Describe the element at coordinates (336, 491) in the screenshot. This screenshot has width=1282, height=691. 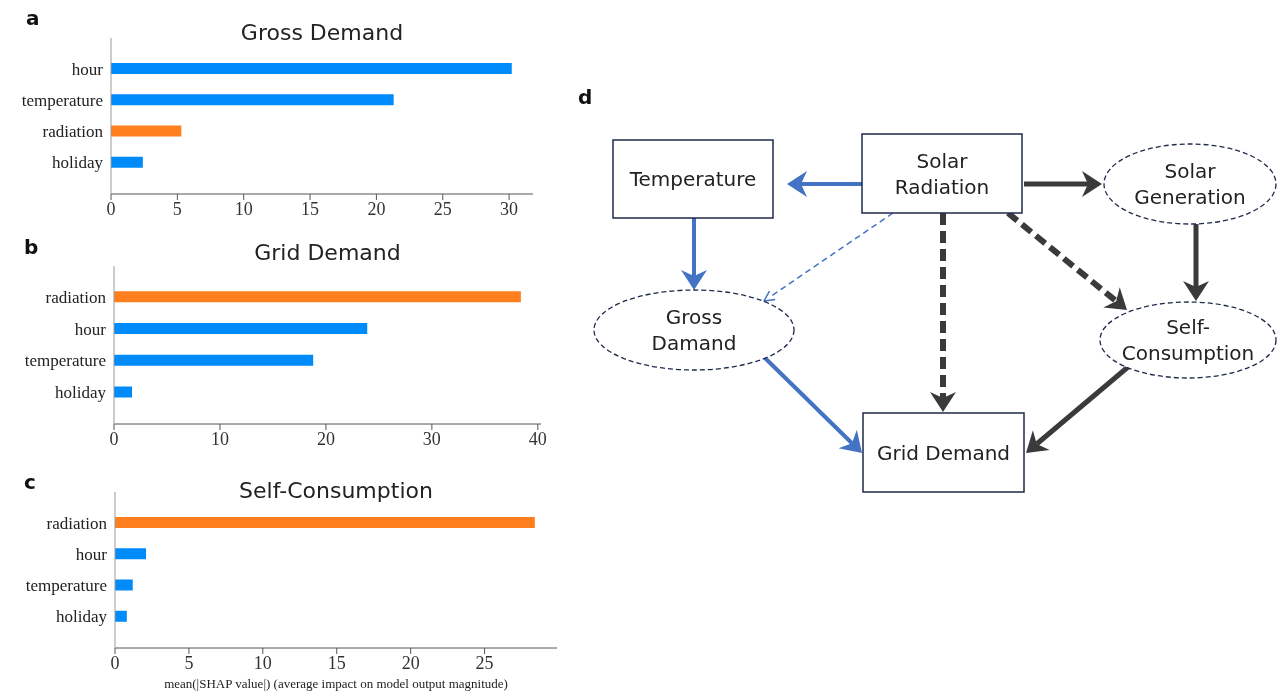
I see `chart-title: Self-Consumption` at that location.